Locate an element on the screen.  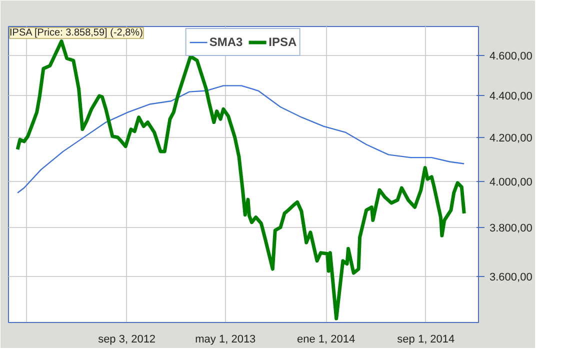
y-tick-label: 4.200,00 is located at coordinates (511, 138).